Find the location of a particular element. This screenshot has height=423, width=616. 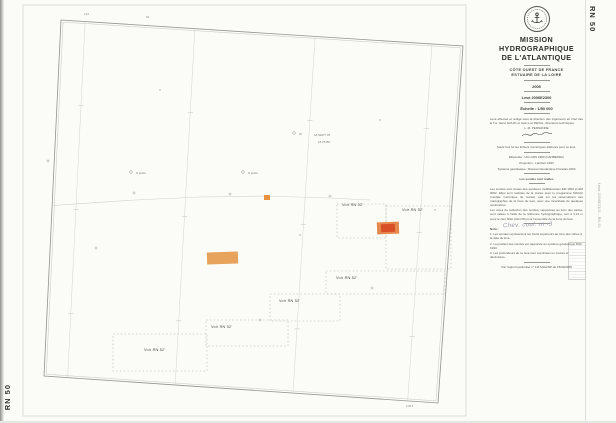

map-annotation: 18 SEPT 05 is located at coordinates (322, 135).